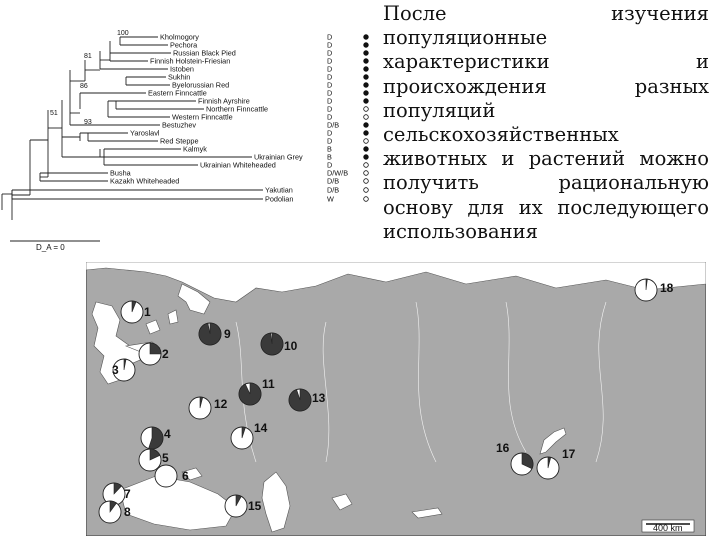 This screenshot has width=720, height=540. I want to click on site-number-label: 15, so click(255, 506).